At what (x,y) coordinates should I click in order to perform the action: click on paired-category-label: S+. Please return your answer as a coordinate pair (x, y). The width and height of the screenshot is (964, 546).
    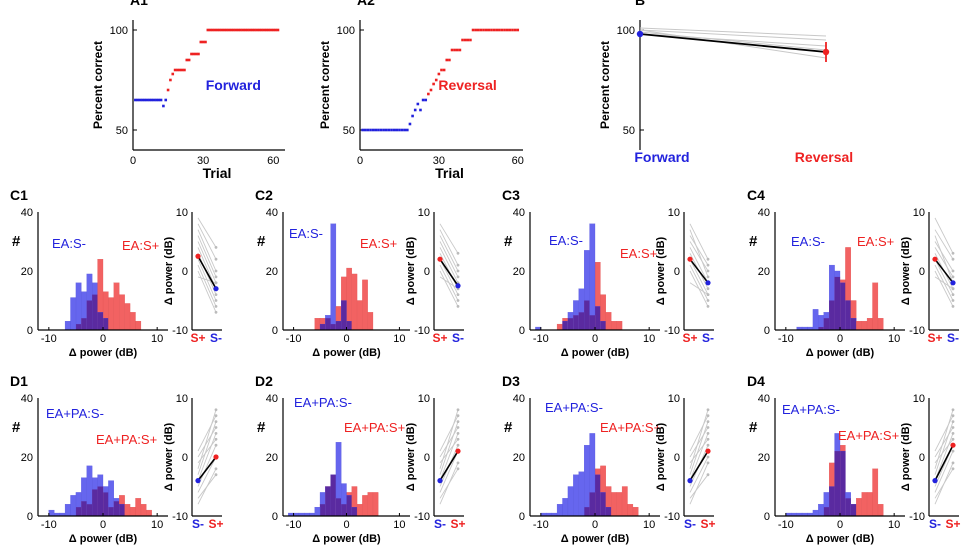
    Looking at the image, I should click on (934, 338).